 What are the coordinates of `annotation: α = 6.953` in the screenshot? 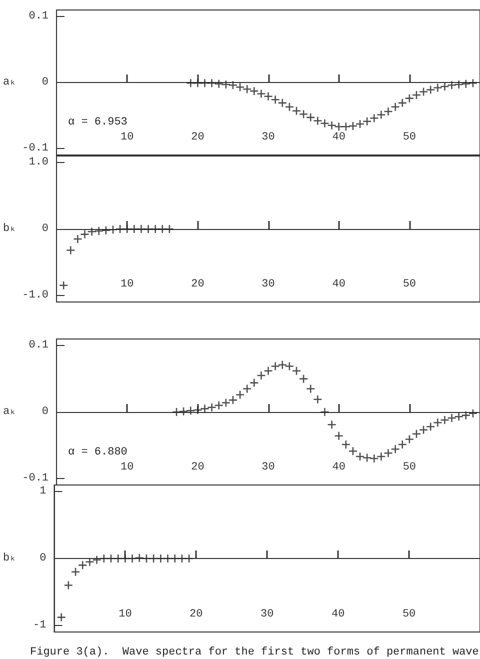 It's located at (98, 122).